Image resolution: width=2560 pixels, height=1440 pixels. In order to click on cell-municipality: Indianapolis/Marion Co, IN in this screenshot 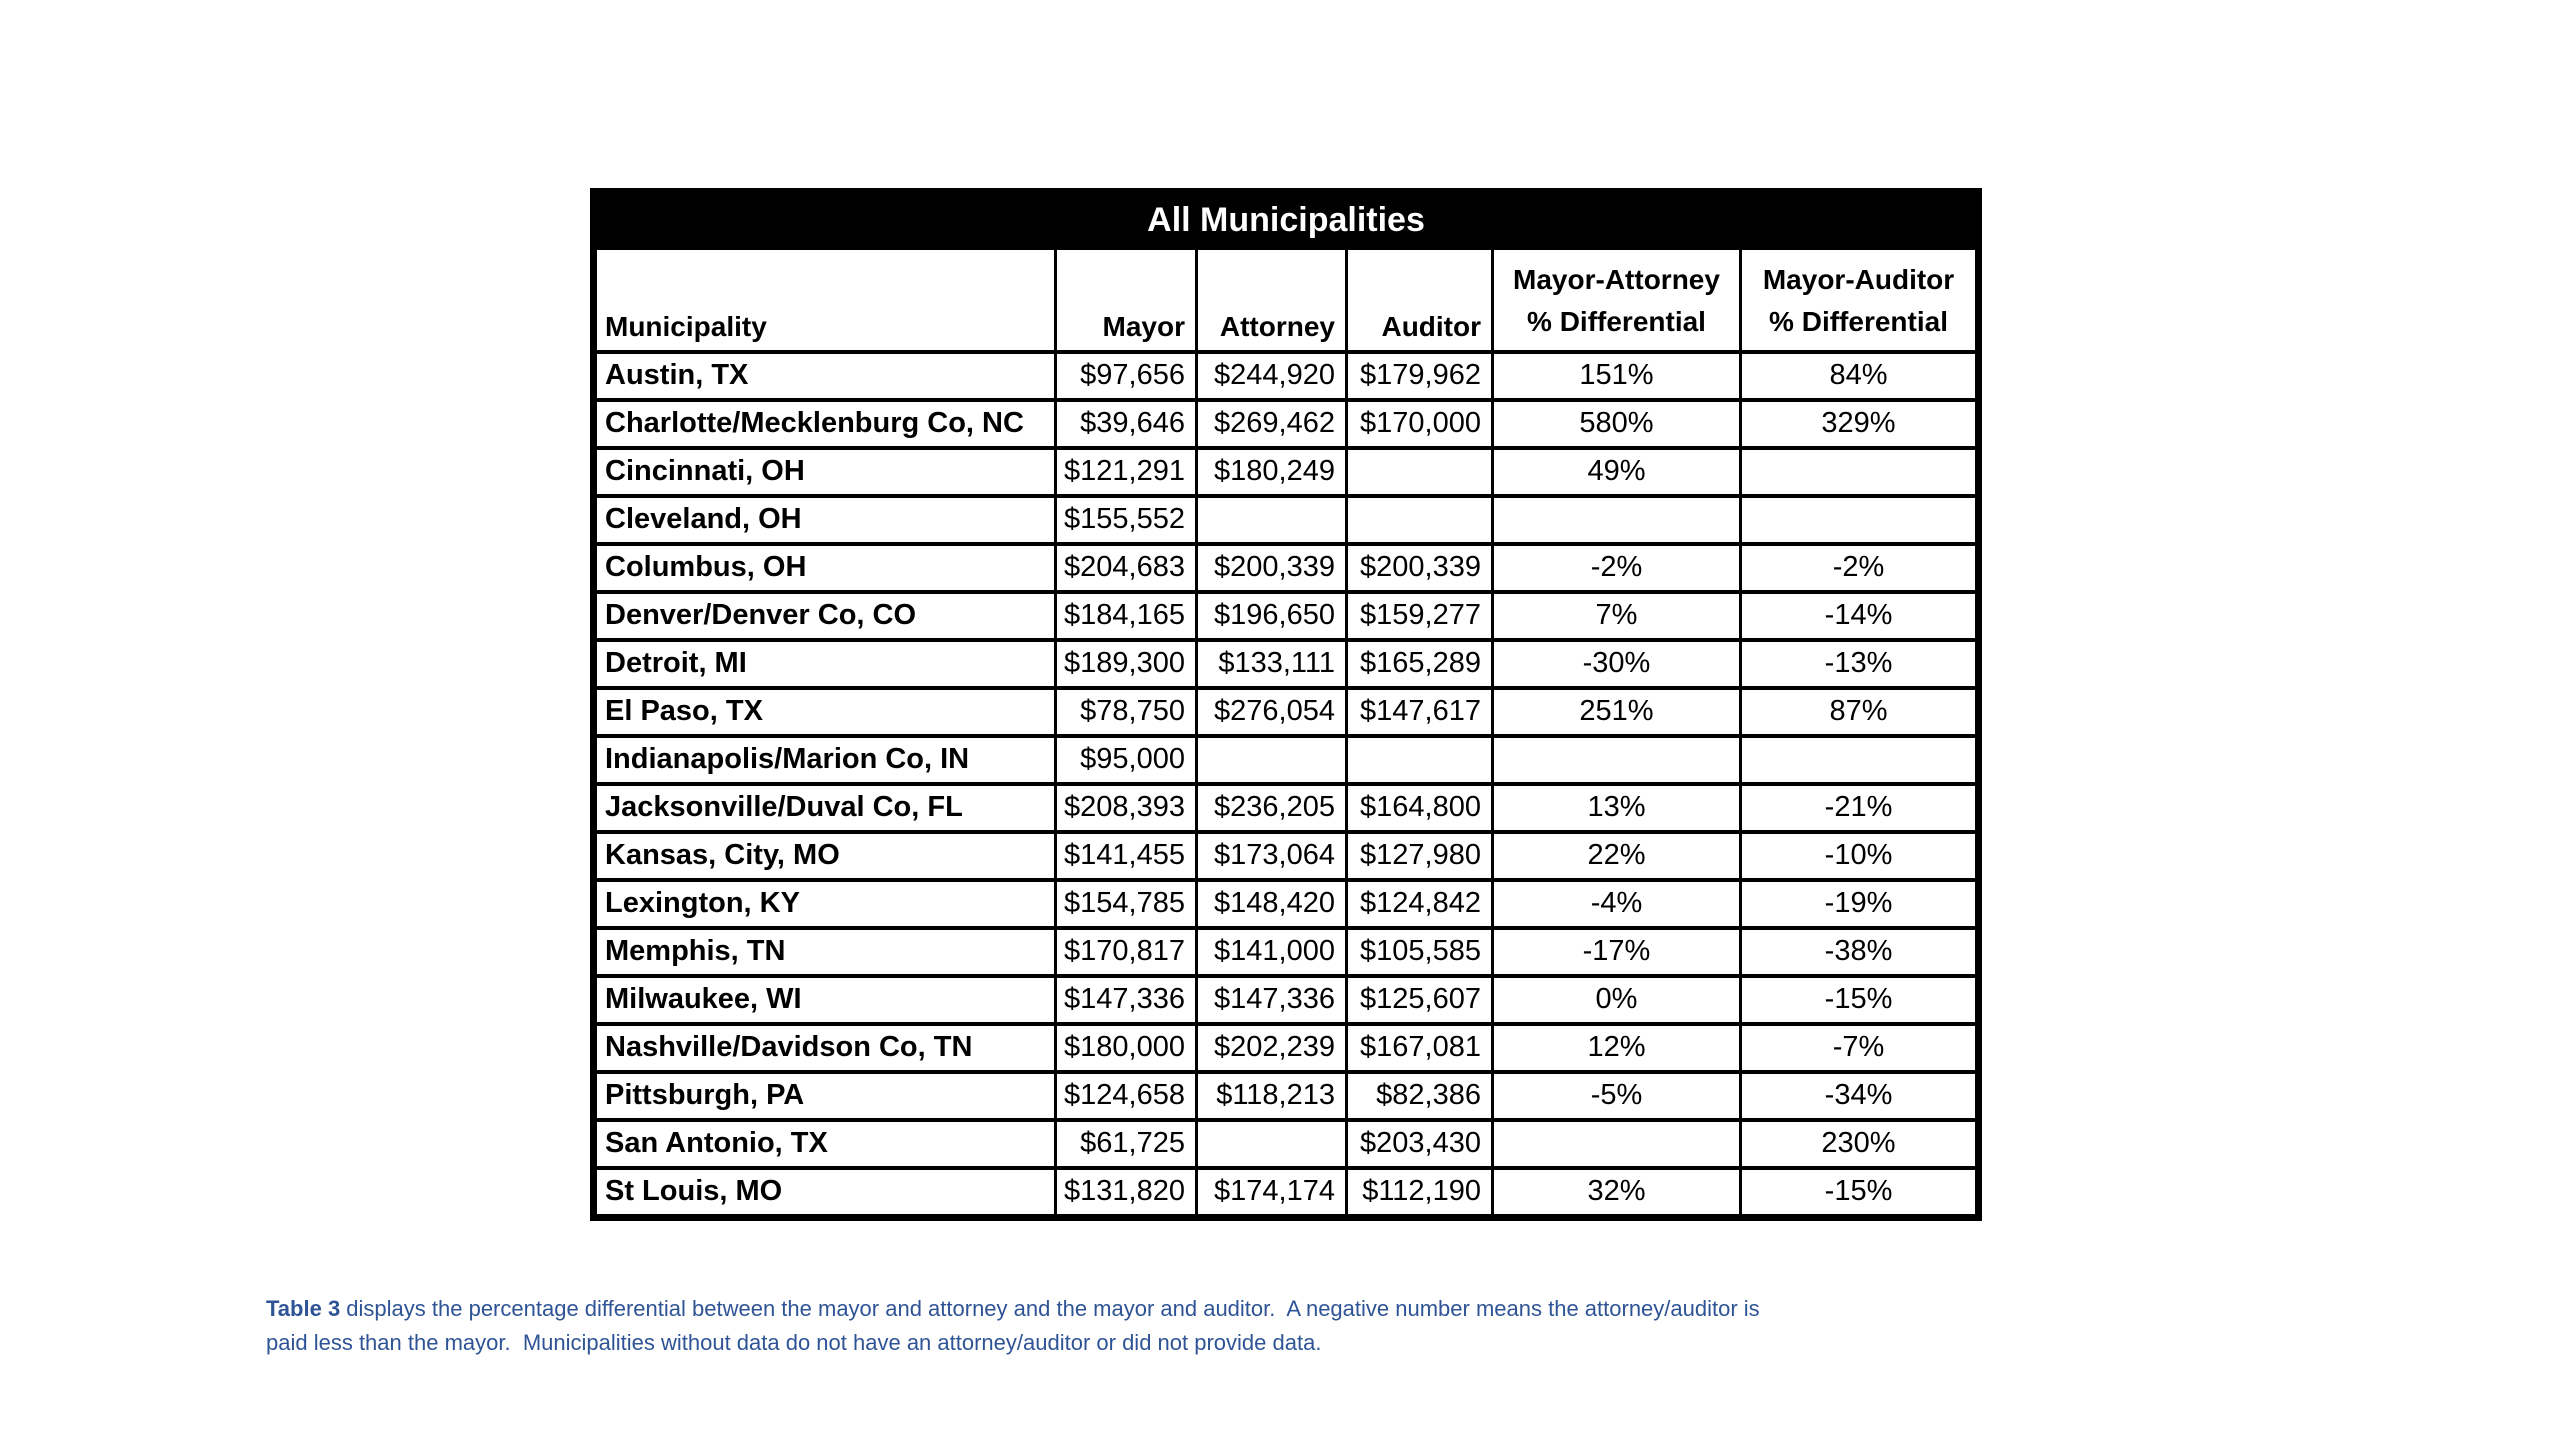, I will do `click(824, 760)`.